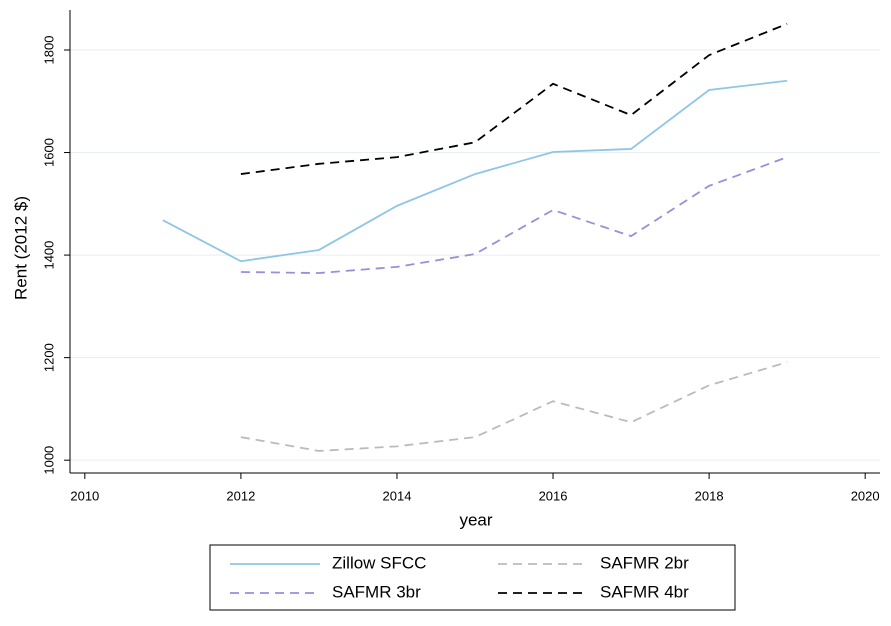  I want to click on x-tick-label: 2010, so click(84, 495).